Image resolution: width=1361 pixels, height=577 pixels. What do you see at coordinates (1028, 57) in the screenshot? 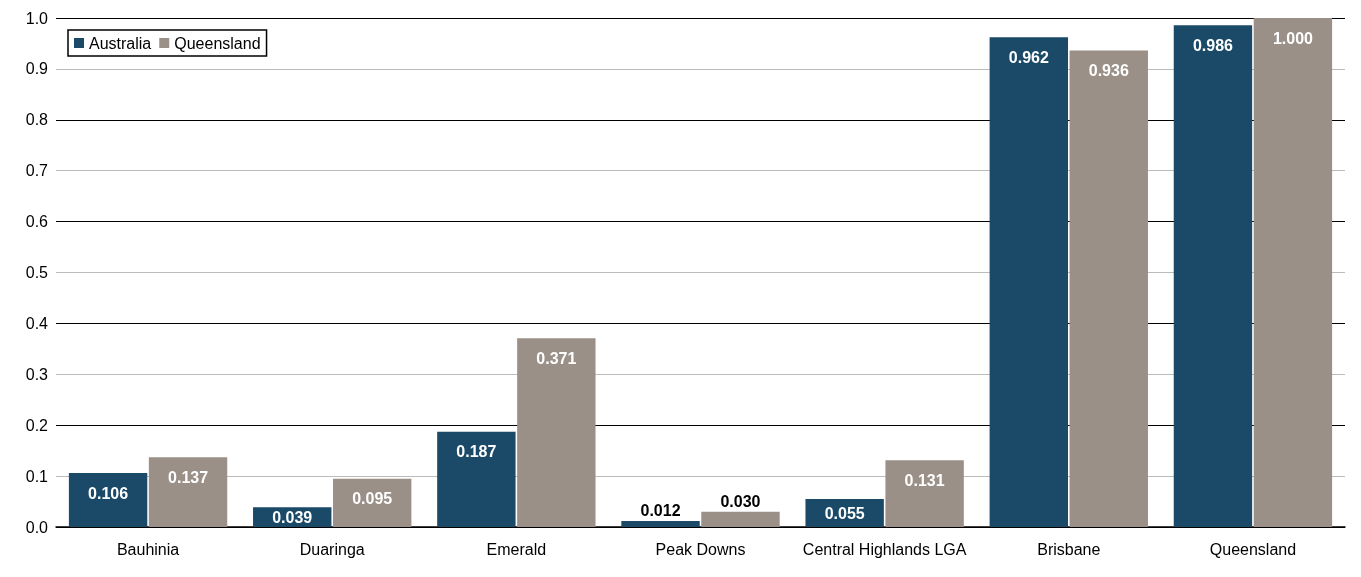
I see `data-label: 0.962` at bounding box center [1028, 57].